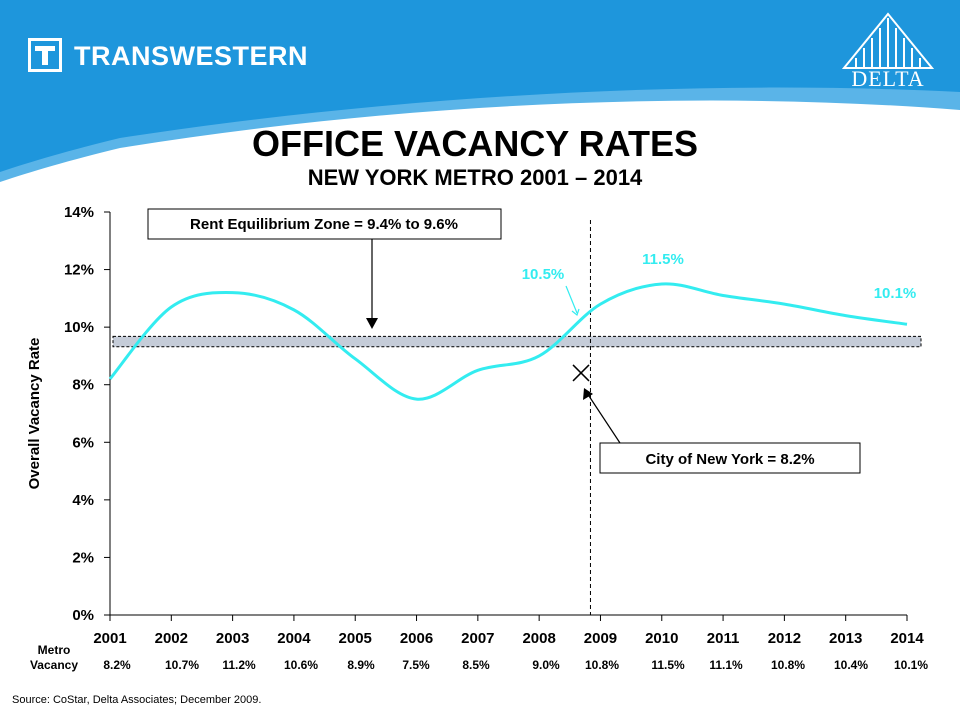  I want to click on data-label: 11.5%, so click(663, 259).